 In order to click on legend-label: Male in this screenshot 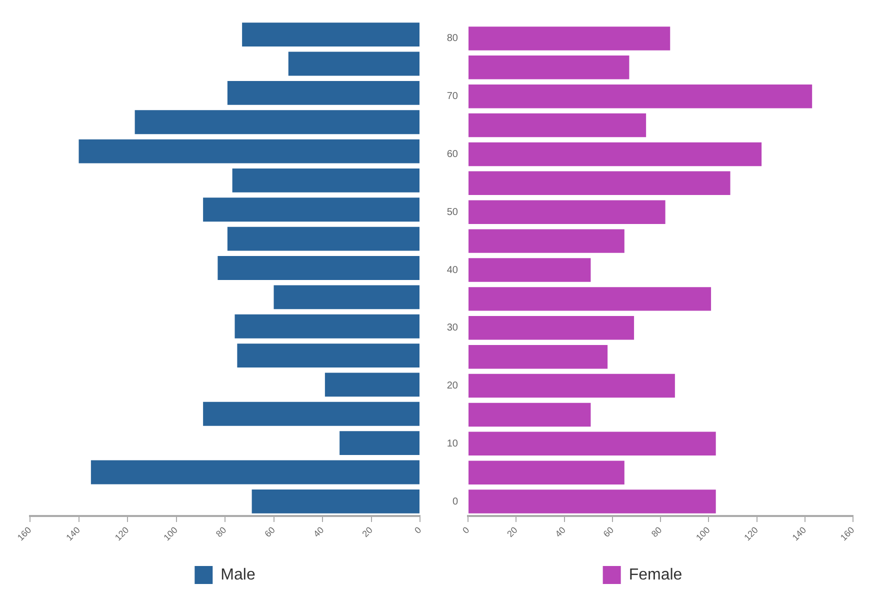, I will do `click(238, 575)`.